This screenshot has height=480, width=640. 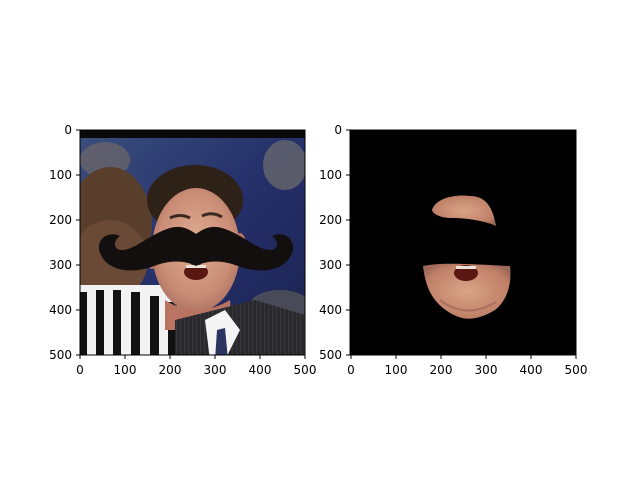 What do you see at coordinates (196, 370) in the screenshot?
I see `left-x-tick-labels: 0 100 200 300 400 500` at bounding box center [196, 370].